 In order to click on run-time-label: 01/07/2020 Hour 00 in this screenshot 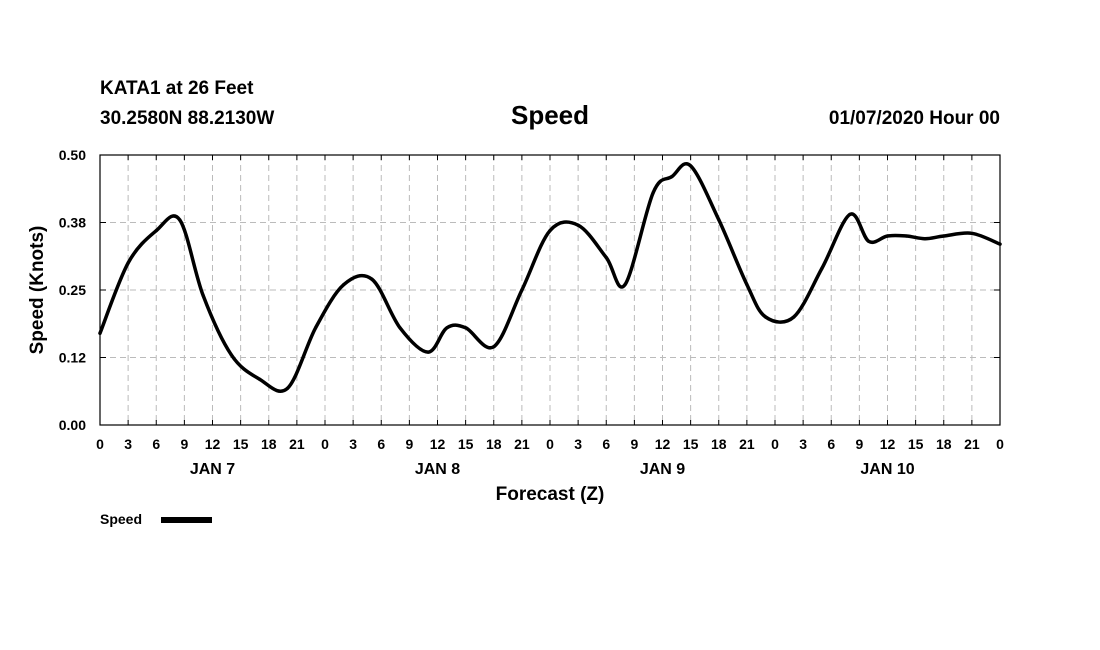, I will do `click(914, 118)`.